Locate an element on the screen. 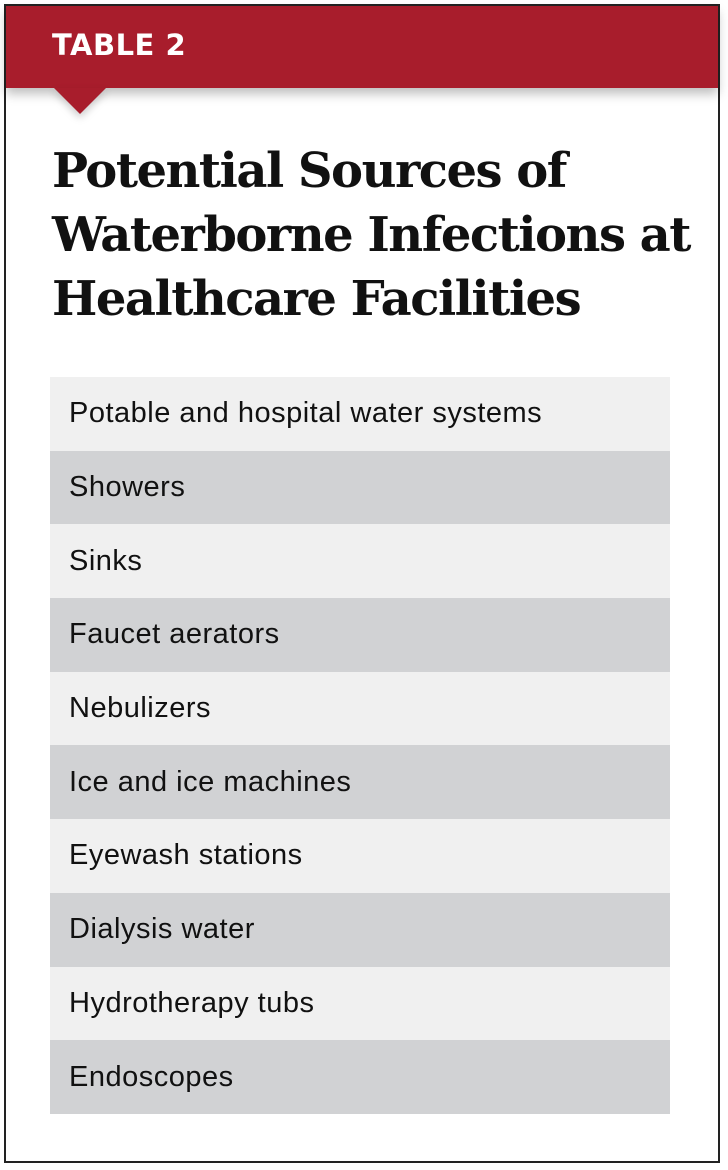  list-item: Eyewash stations is located at coordinates (360, 856).